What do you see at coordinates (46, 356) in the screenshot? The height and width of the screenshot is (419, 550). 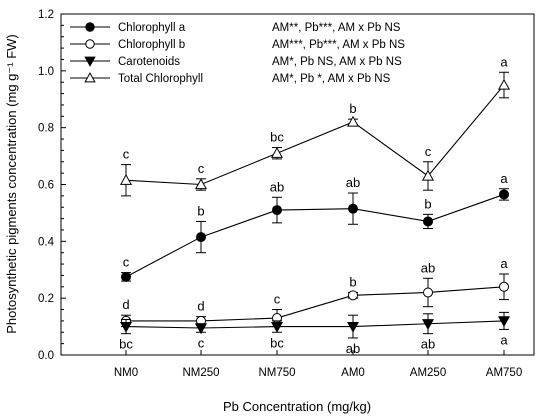 I see `y-tick-label: 0.0` at bounding box center [46, 356].